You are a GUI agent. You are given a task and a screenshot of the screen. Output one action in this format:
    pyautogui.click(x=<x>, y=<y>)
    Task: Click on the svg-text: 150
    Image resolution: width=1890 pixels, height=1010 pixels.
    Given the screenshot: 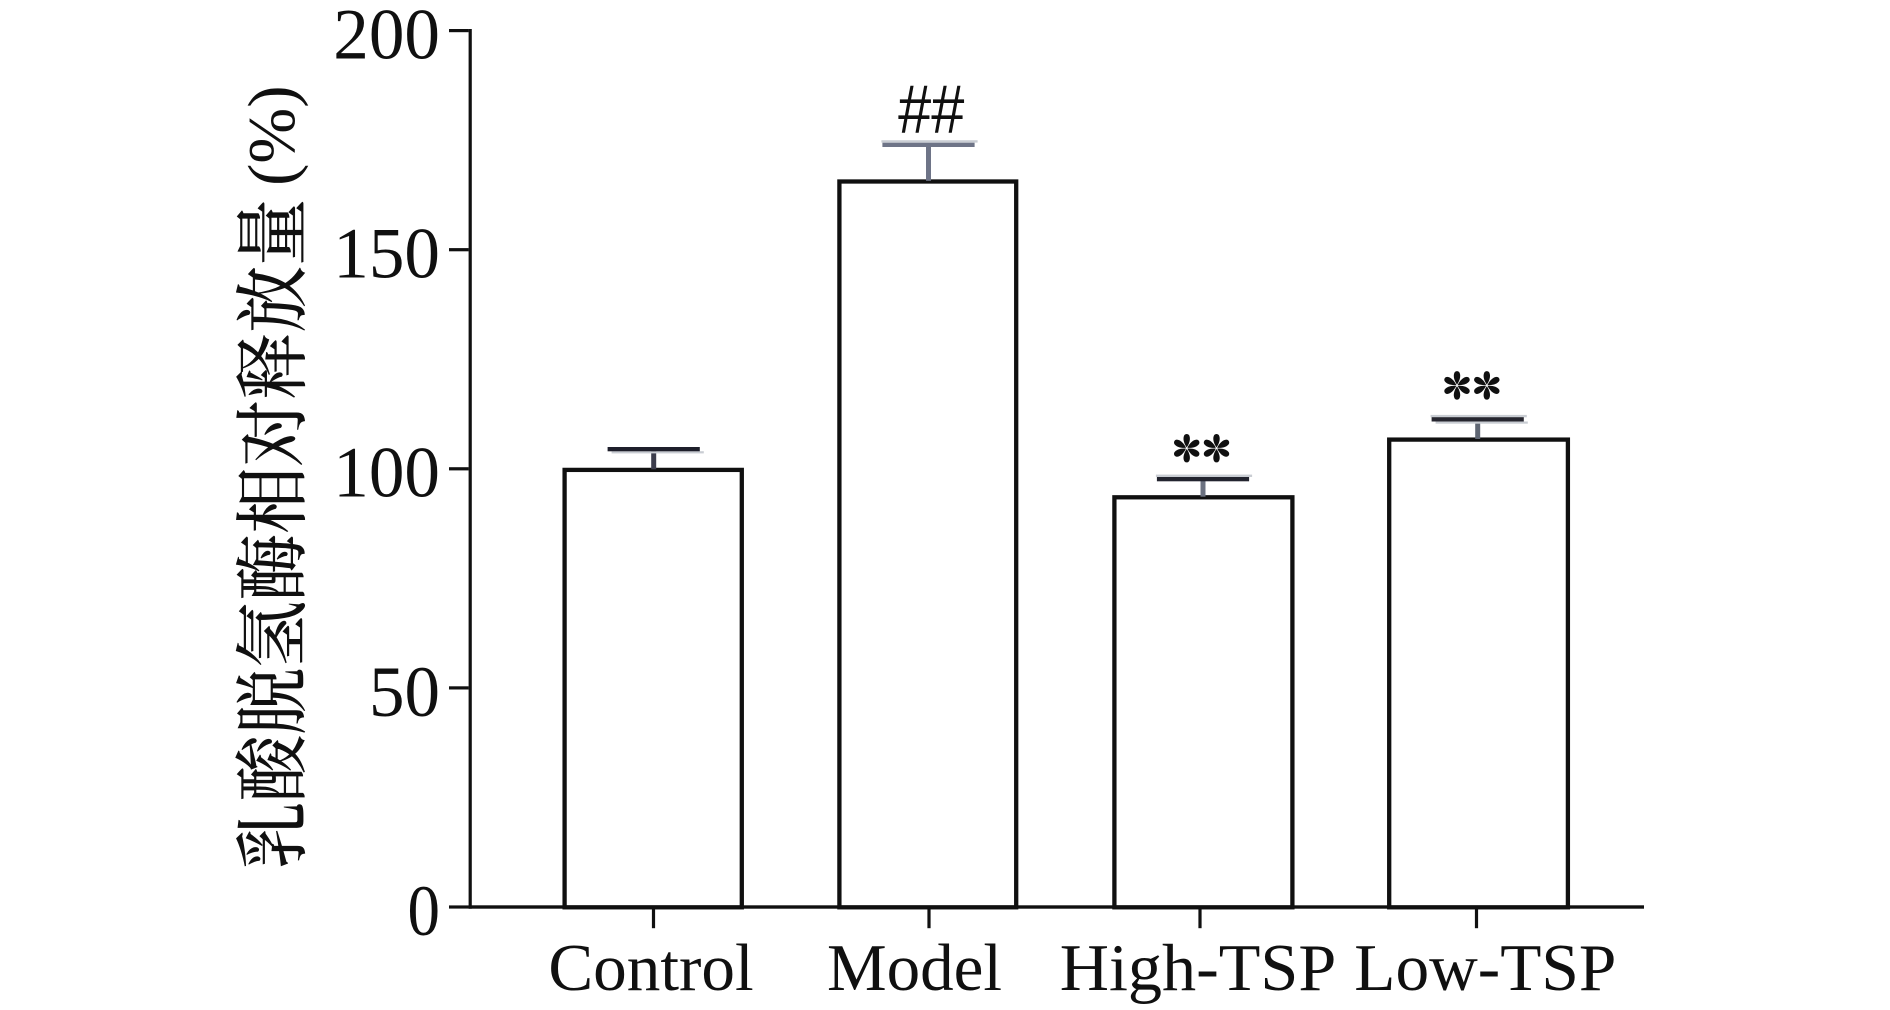 What is the action you would take?
    pyautogui.click(x=386, y=253)
    